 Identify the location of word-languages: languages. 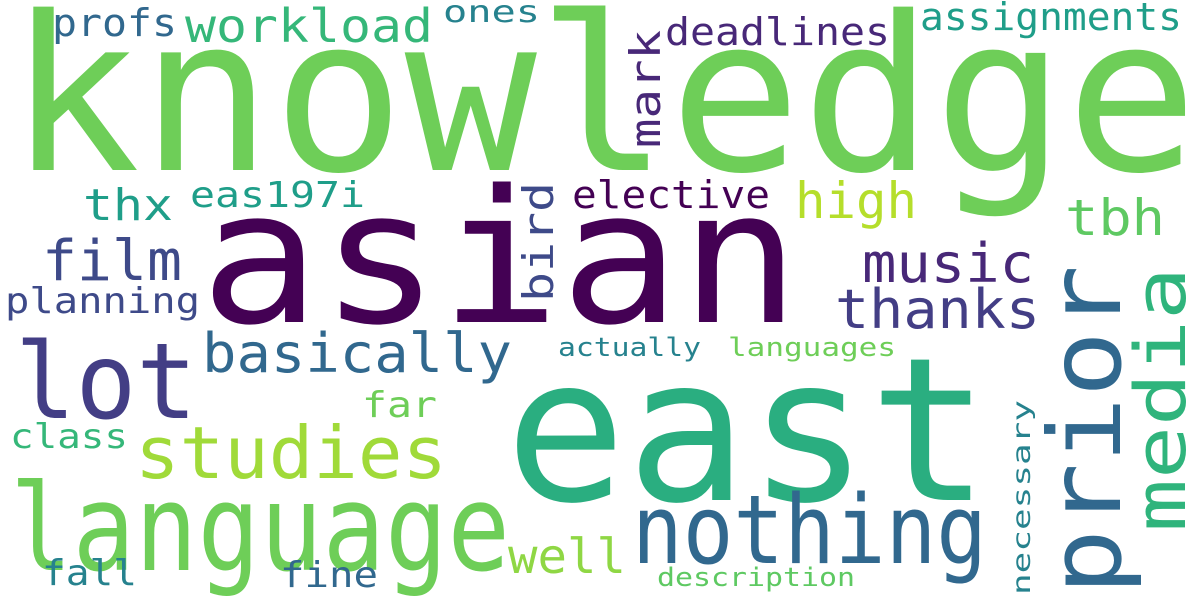
(812, 348).